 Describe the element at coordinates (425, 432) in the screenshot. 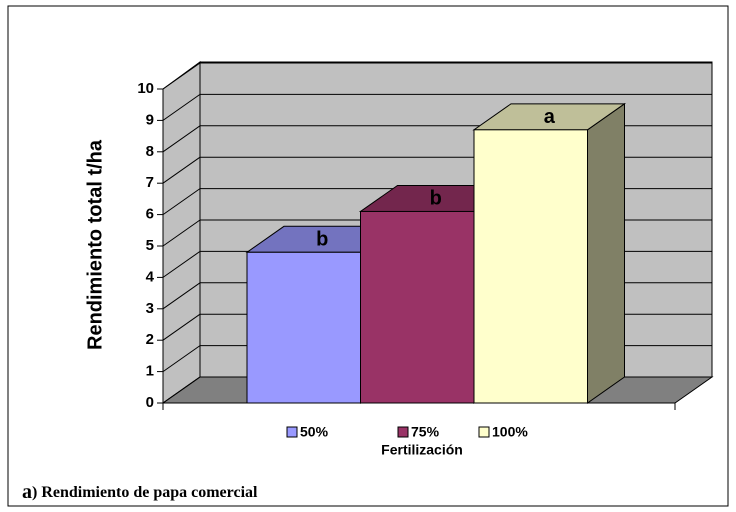

I see `legend-label: 75%` at that location.